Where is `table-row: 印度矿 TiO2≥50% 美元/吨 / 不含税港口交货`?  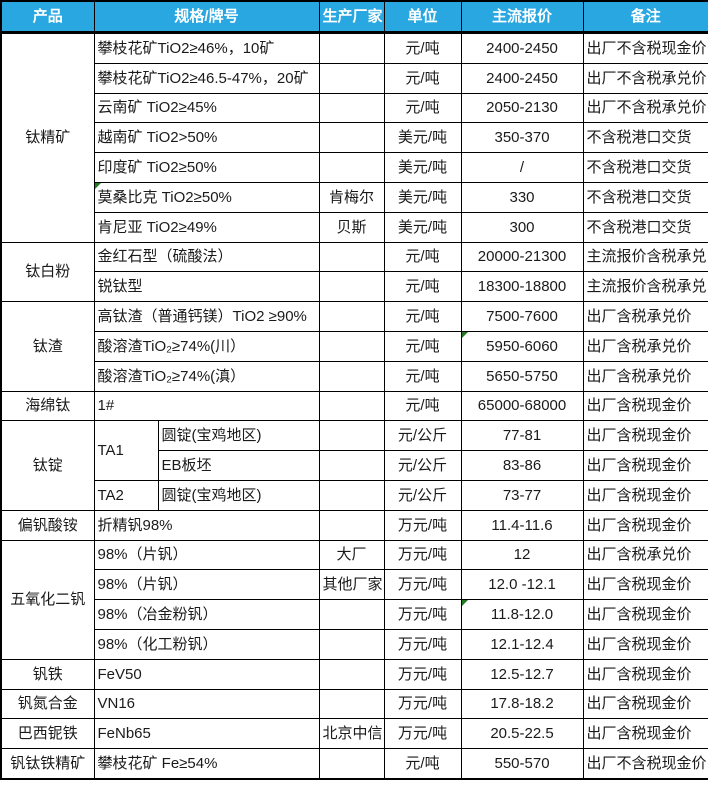
table-row: 印度矿 TiO2≥50% 美元/吨 / 不含税港口交货 is located at coordinates (354, 167).